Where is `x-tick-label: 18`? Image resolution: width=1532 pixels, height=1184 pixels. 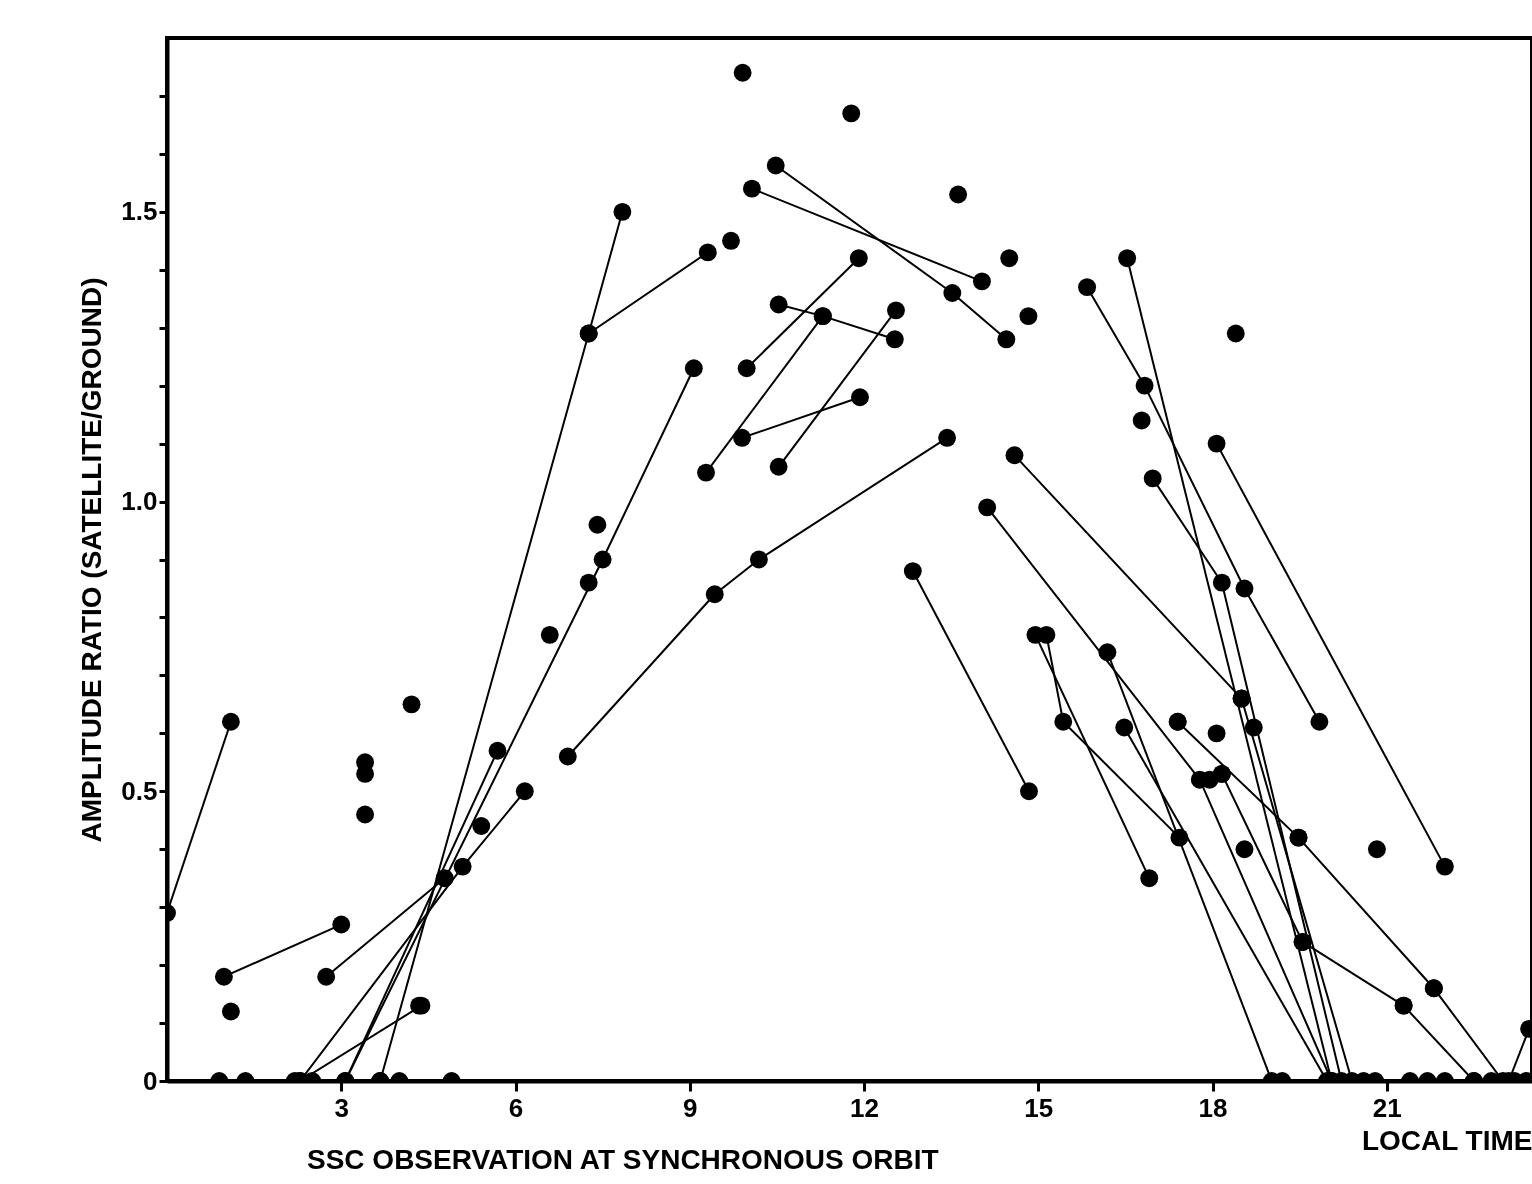 x-tick-label: 18 is located at coordinates (1213, 1107).